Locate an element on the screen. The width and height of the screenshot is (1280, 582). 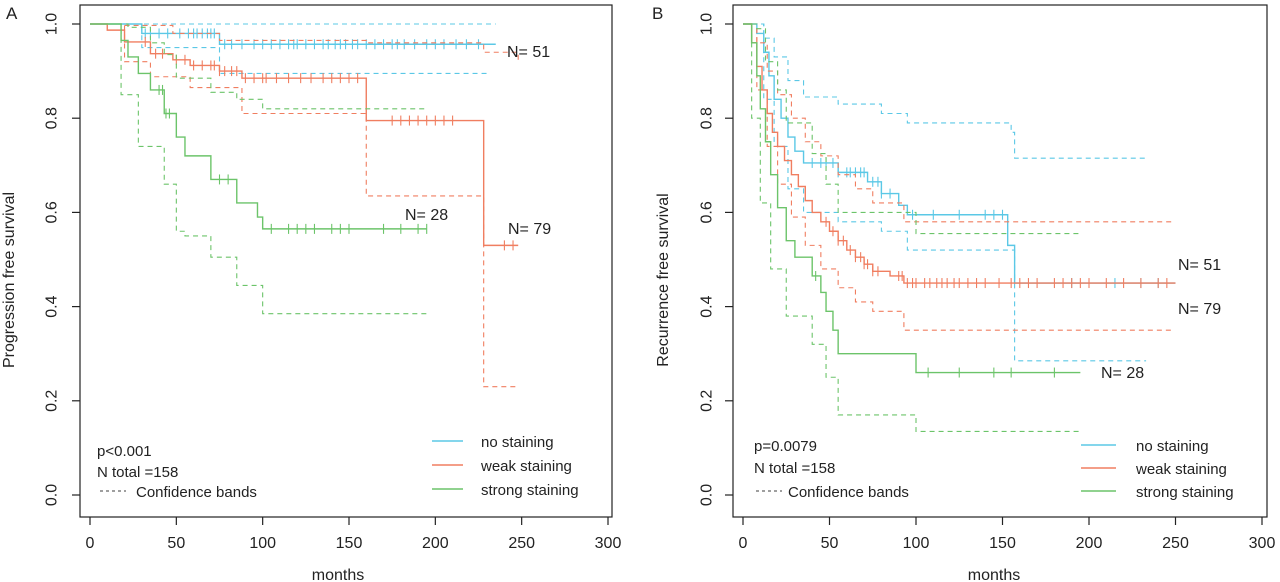
x-tick-label-b: 0 is located at coordinates (743, 543).